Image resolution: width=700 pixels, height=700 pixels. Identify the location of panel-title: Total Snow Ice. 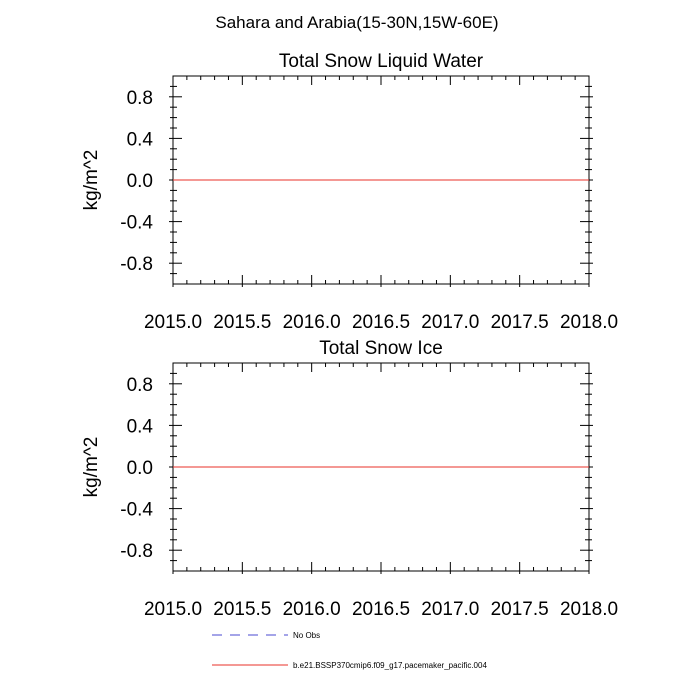
(381, 348).